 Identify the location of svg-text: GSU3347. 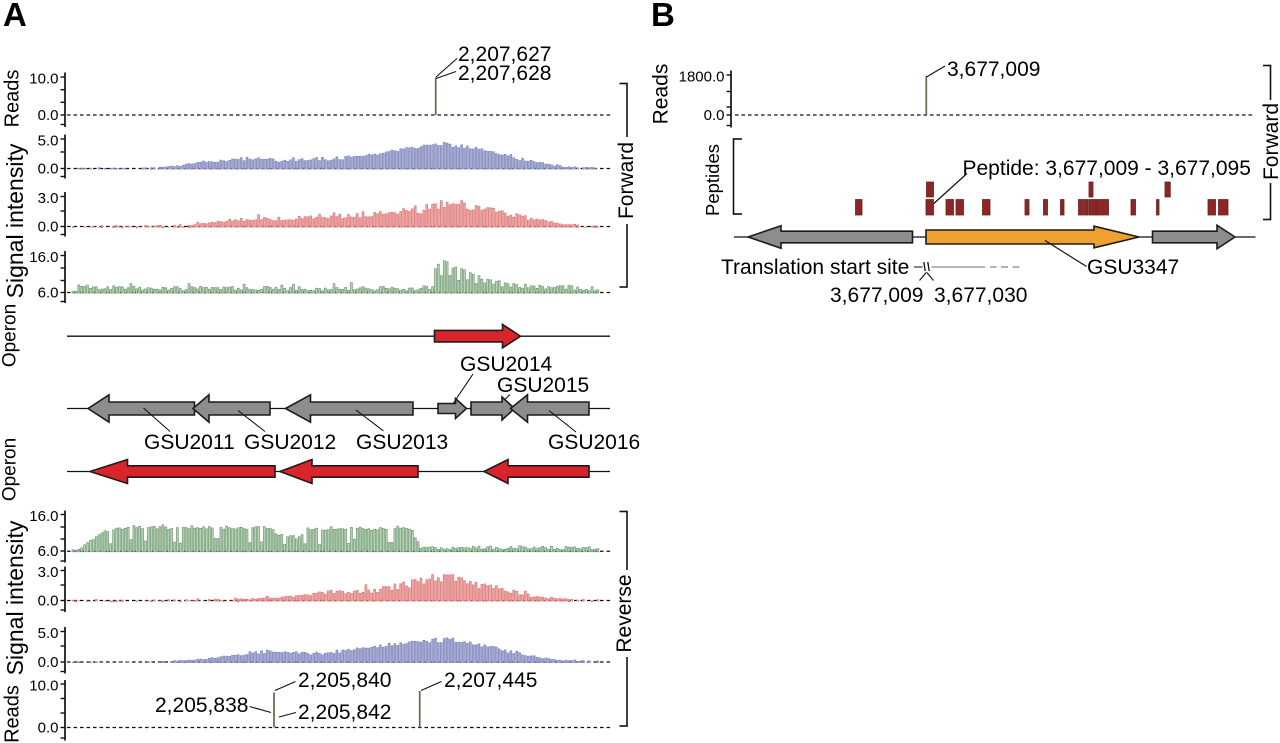
(1133, 267).